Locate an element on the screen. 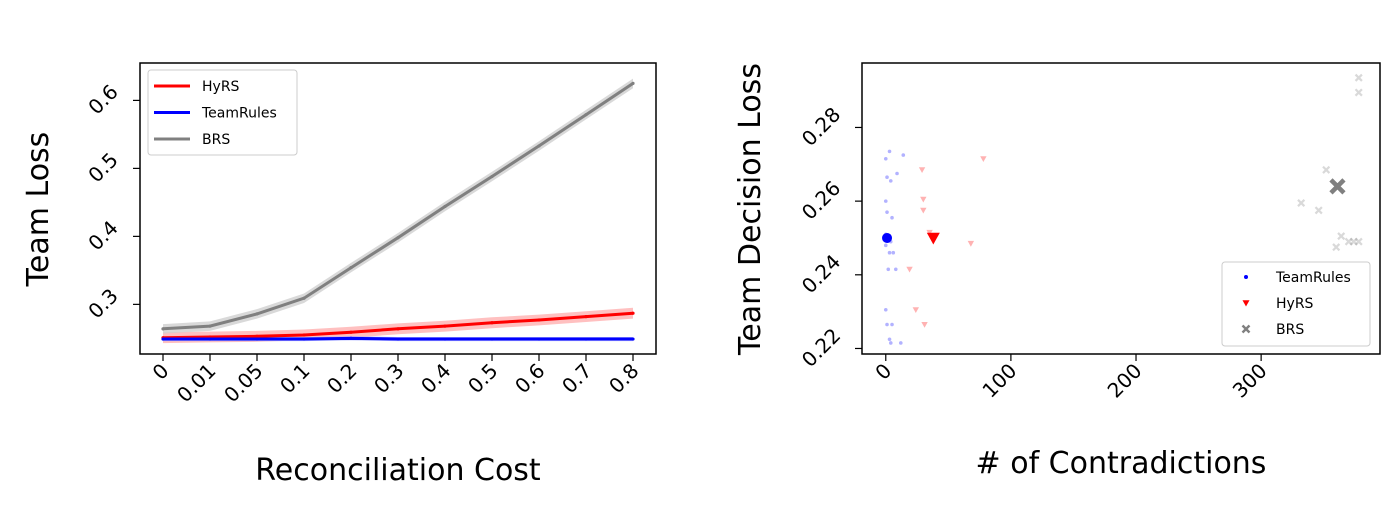  hyrs-legend-label: HyRS is located at coordinates (1295, 304).